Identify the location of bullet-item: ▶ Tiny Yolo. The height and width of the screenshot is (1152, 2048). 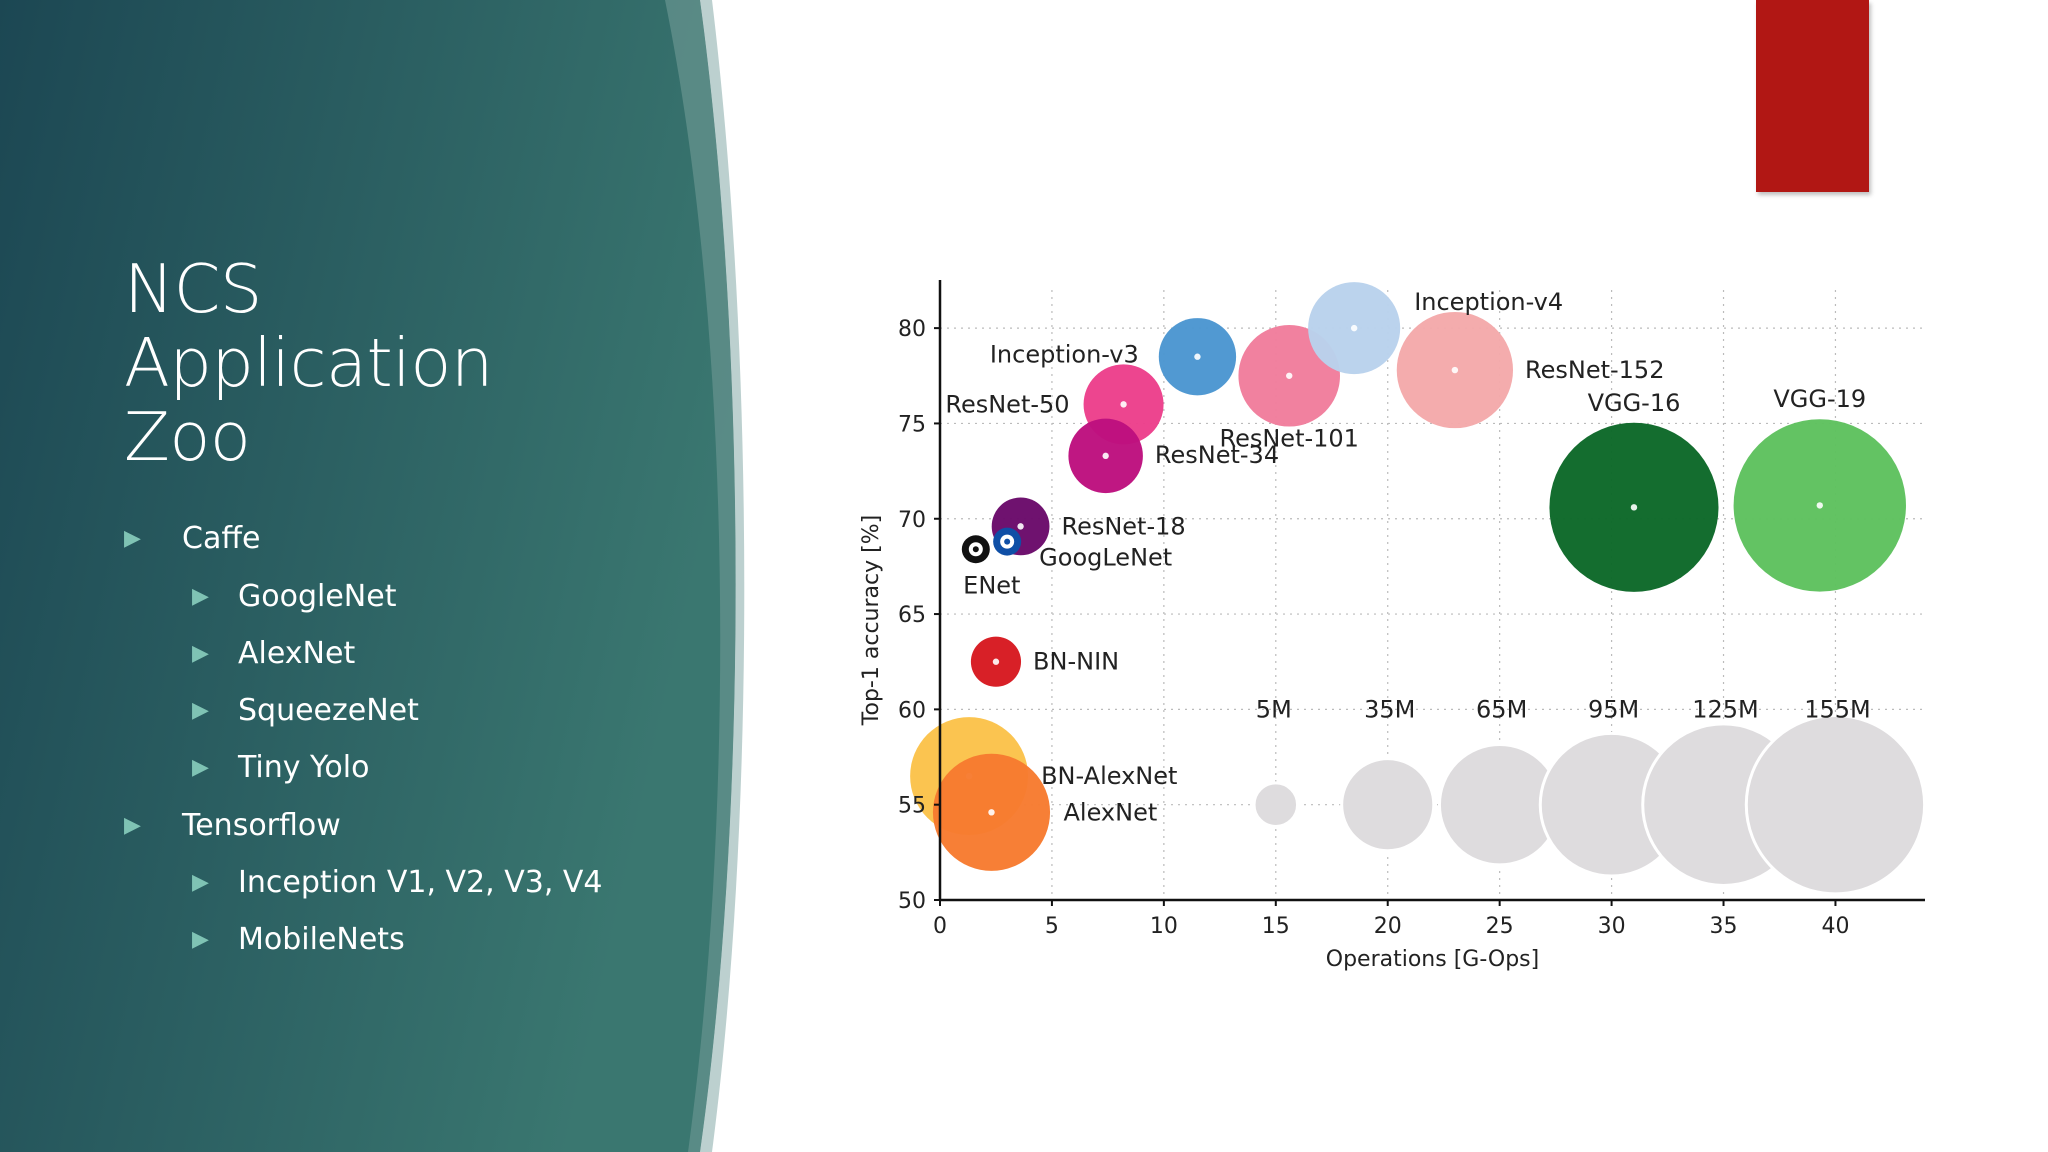
(280, 767).